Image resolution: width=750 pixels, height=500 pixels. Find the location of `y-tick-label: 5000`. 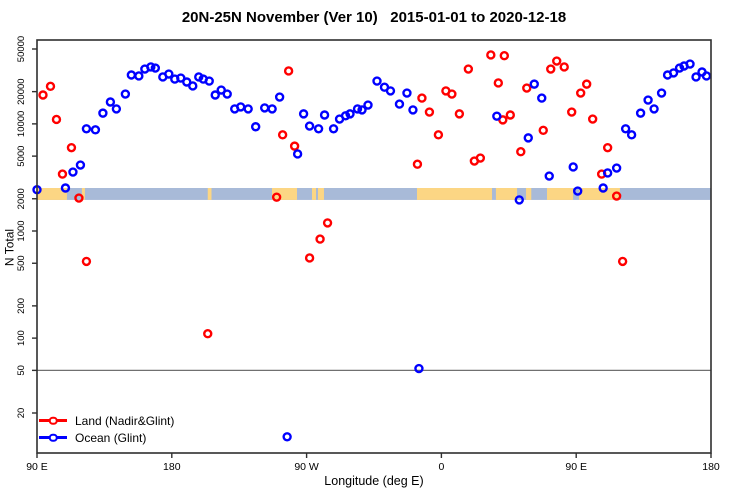

y-tick-label: 5000 is located at coordinates (21, 156).